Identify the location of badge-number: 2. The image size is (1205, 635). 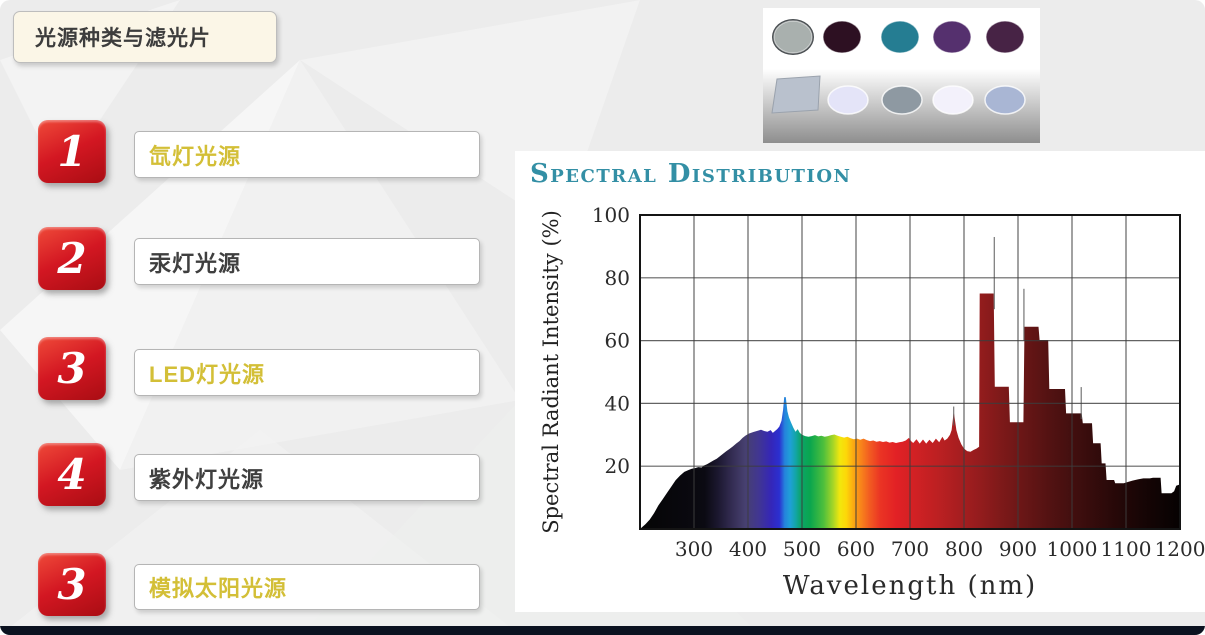
(72, 258).